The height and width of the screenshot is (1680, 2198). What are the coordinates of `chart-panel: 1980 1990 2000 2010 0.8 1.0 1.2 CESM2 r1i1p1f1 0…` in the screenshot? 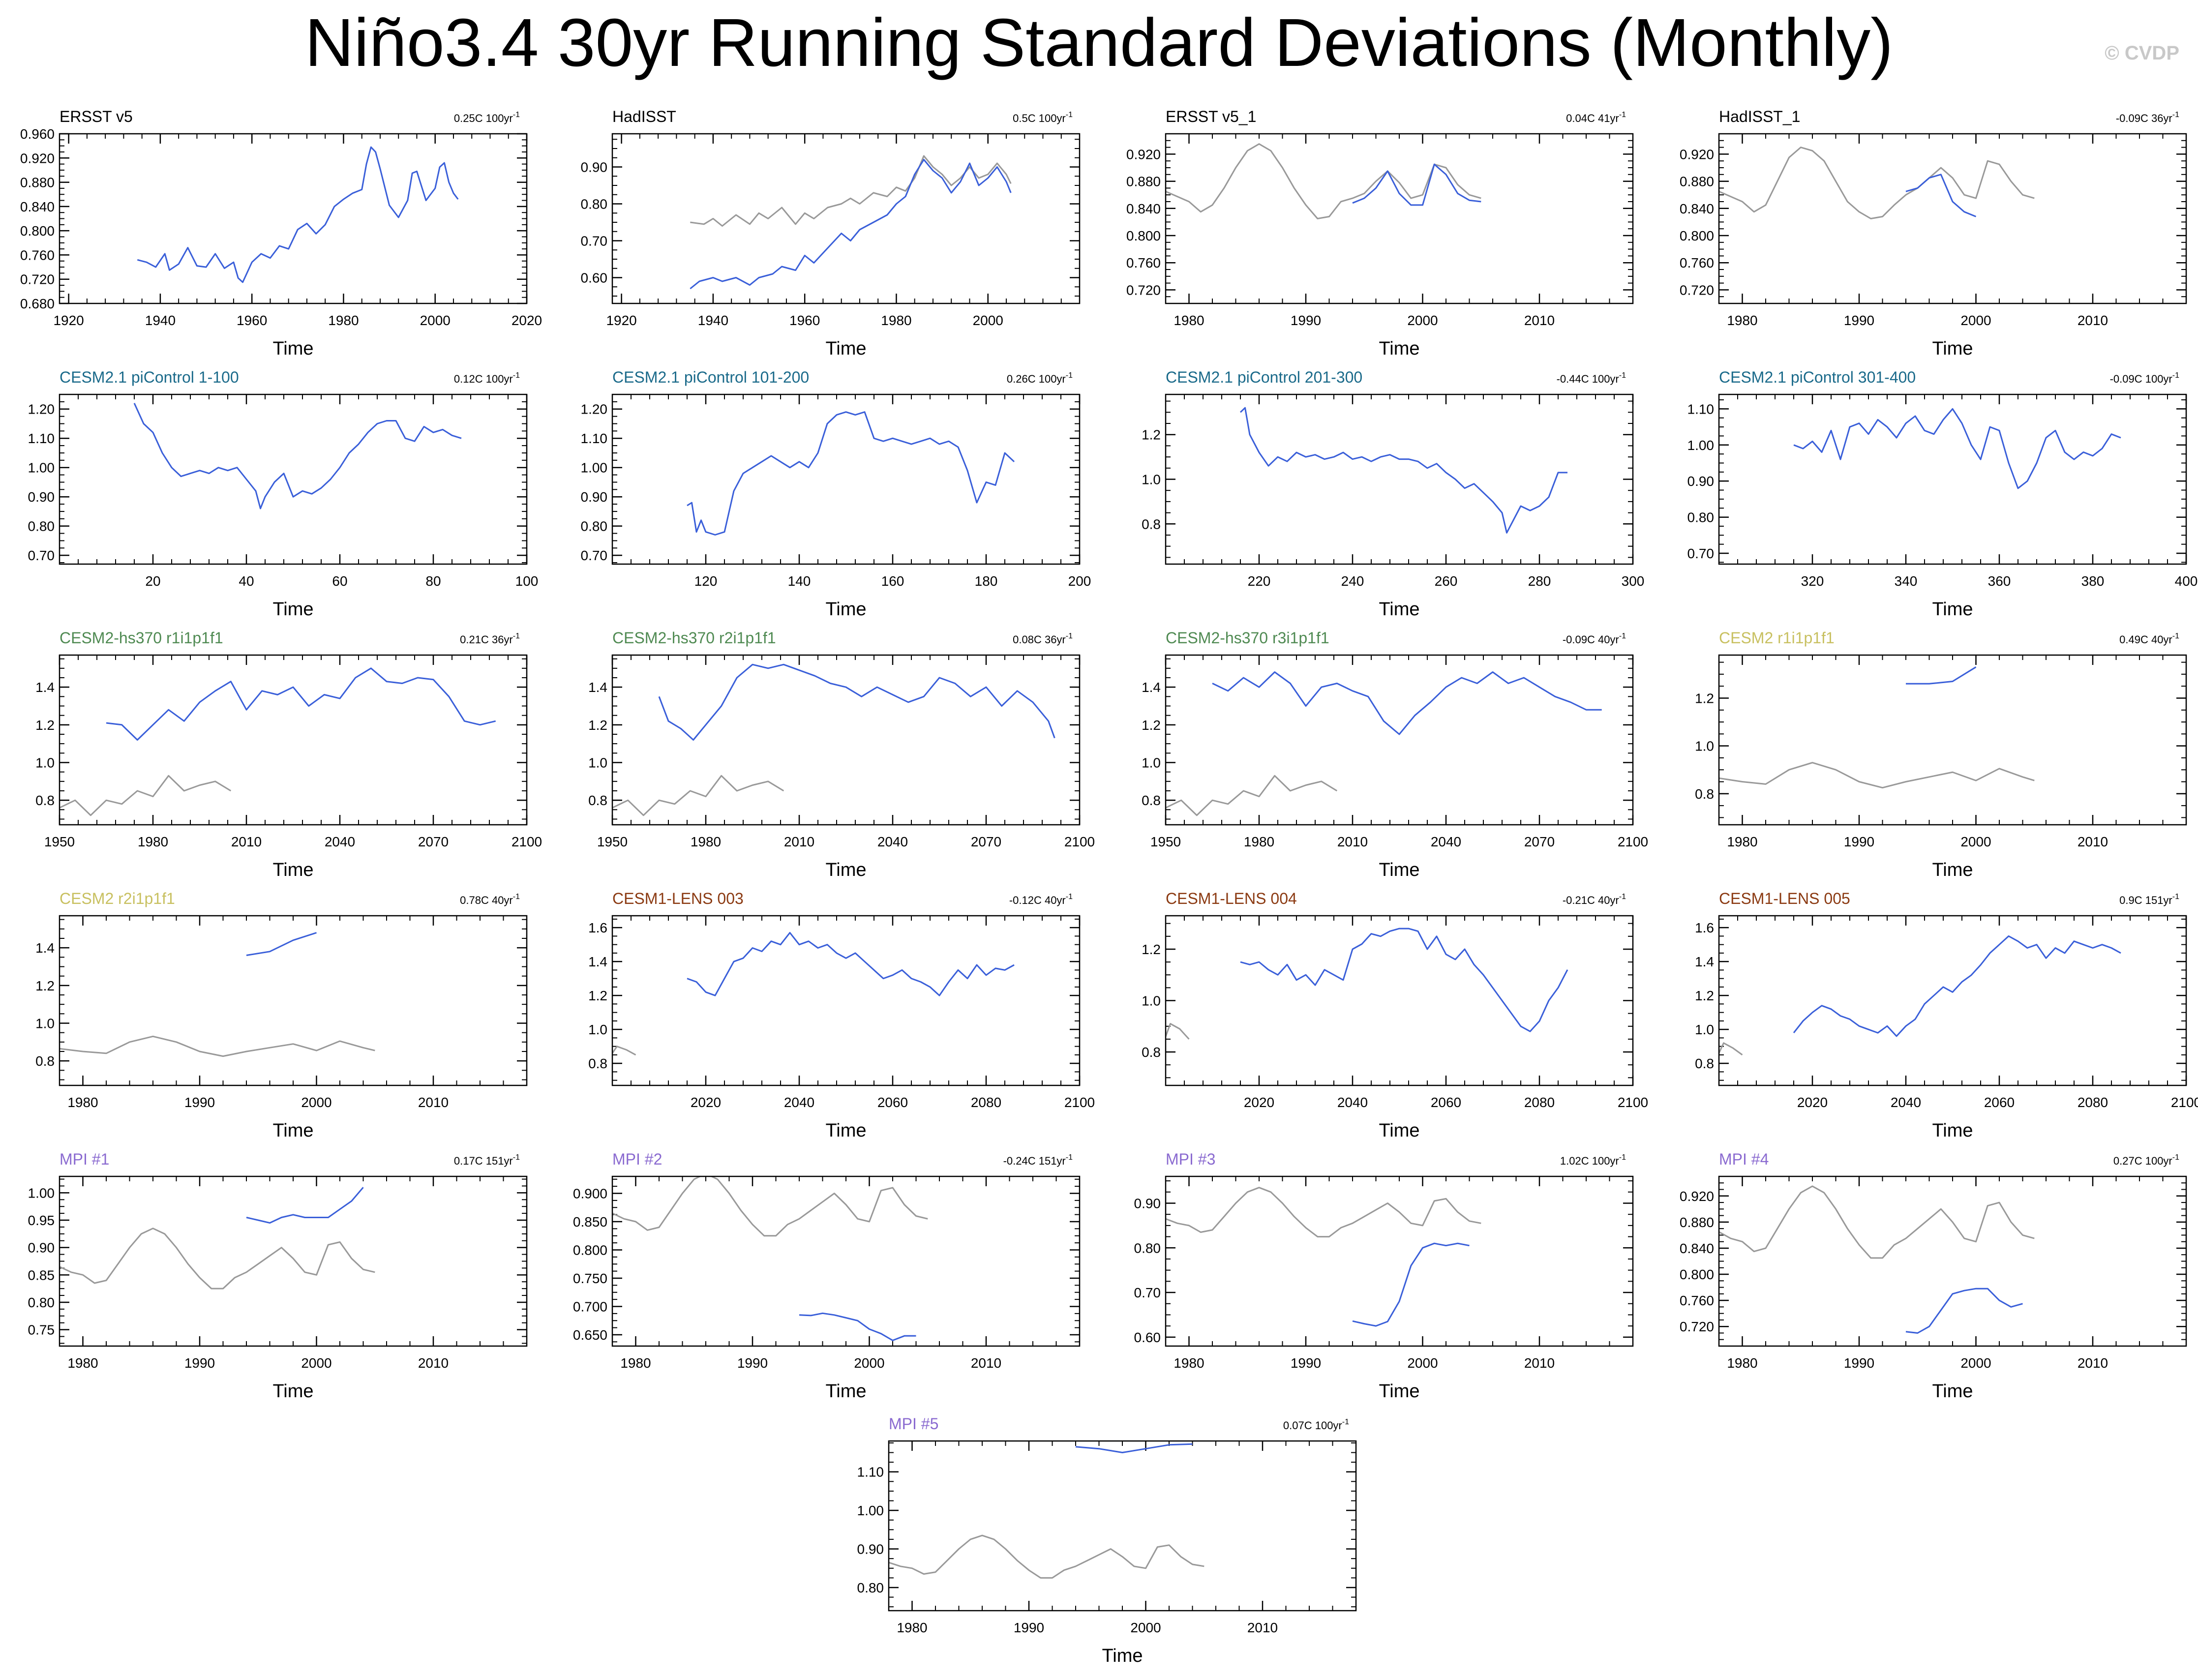 It's located at (1941, 754).